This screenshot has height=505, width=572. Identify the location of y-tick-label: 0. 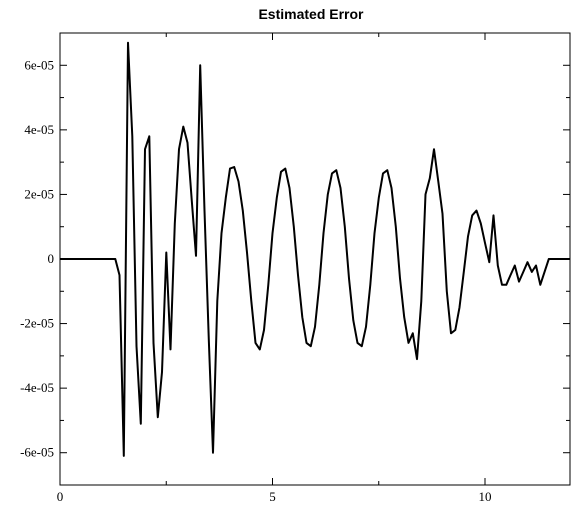
(51, 258).